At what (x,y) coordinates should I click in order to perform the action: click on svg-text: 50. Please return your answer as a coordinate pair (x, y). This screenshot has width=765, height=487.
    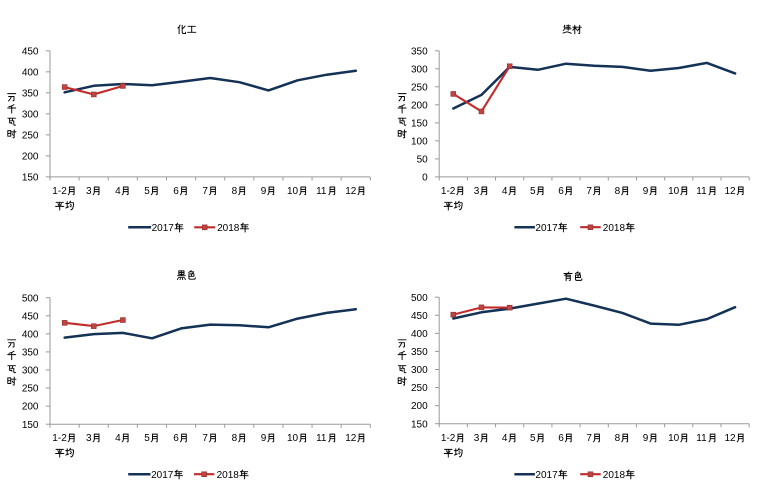
    Looking at the image, I should click on (423, 159).